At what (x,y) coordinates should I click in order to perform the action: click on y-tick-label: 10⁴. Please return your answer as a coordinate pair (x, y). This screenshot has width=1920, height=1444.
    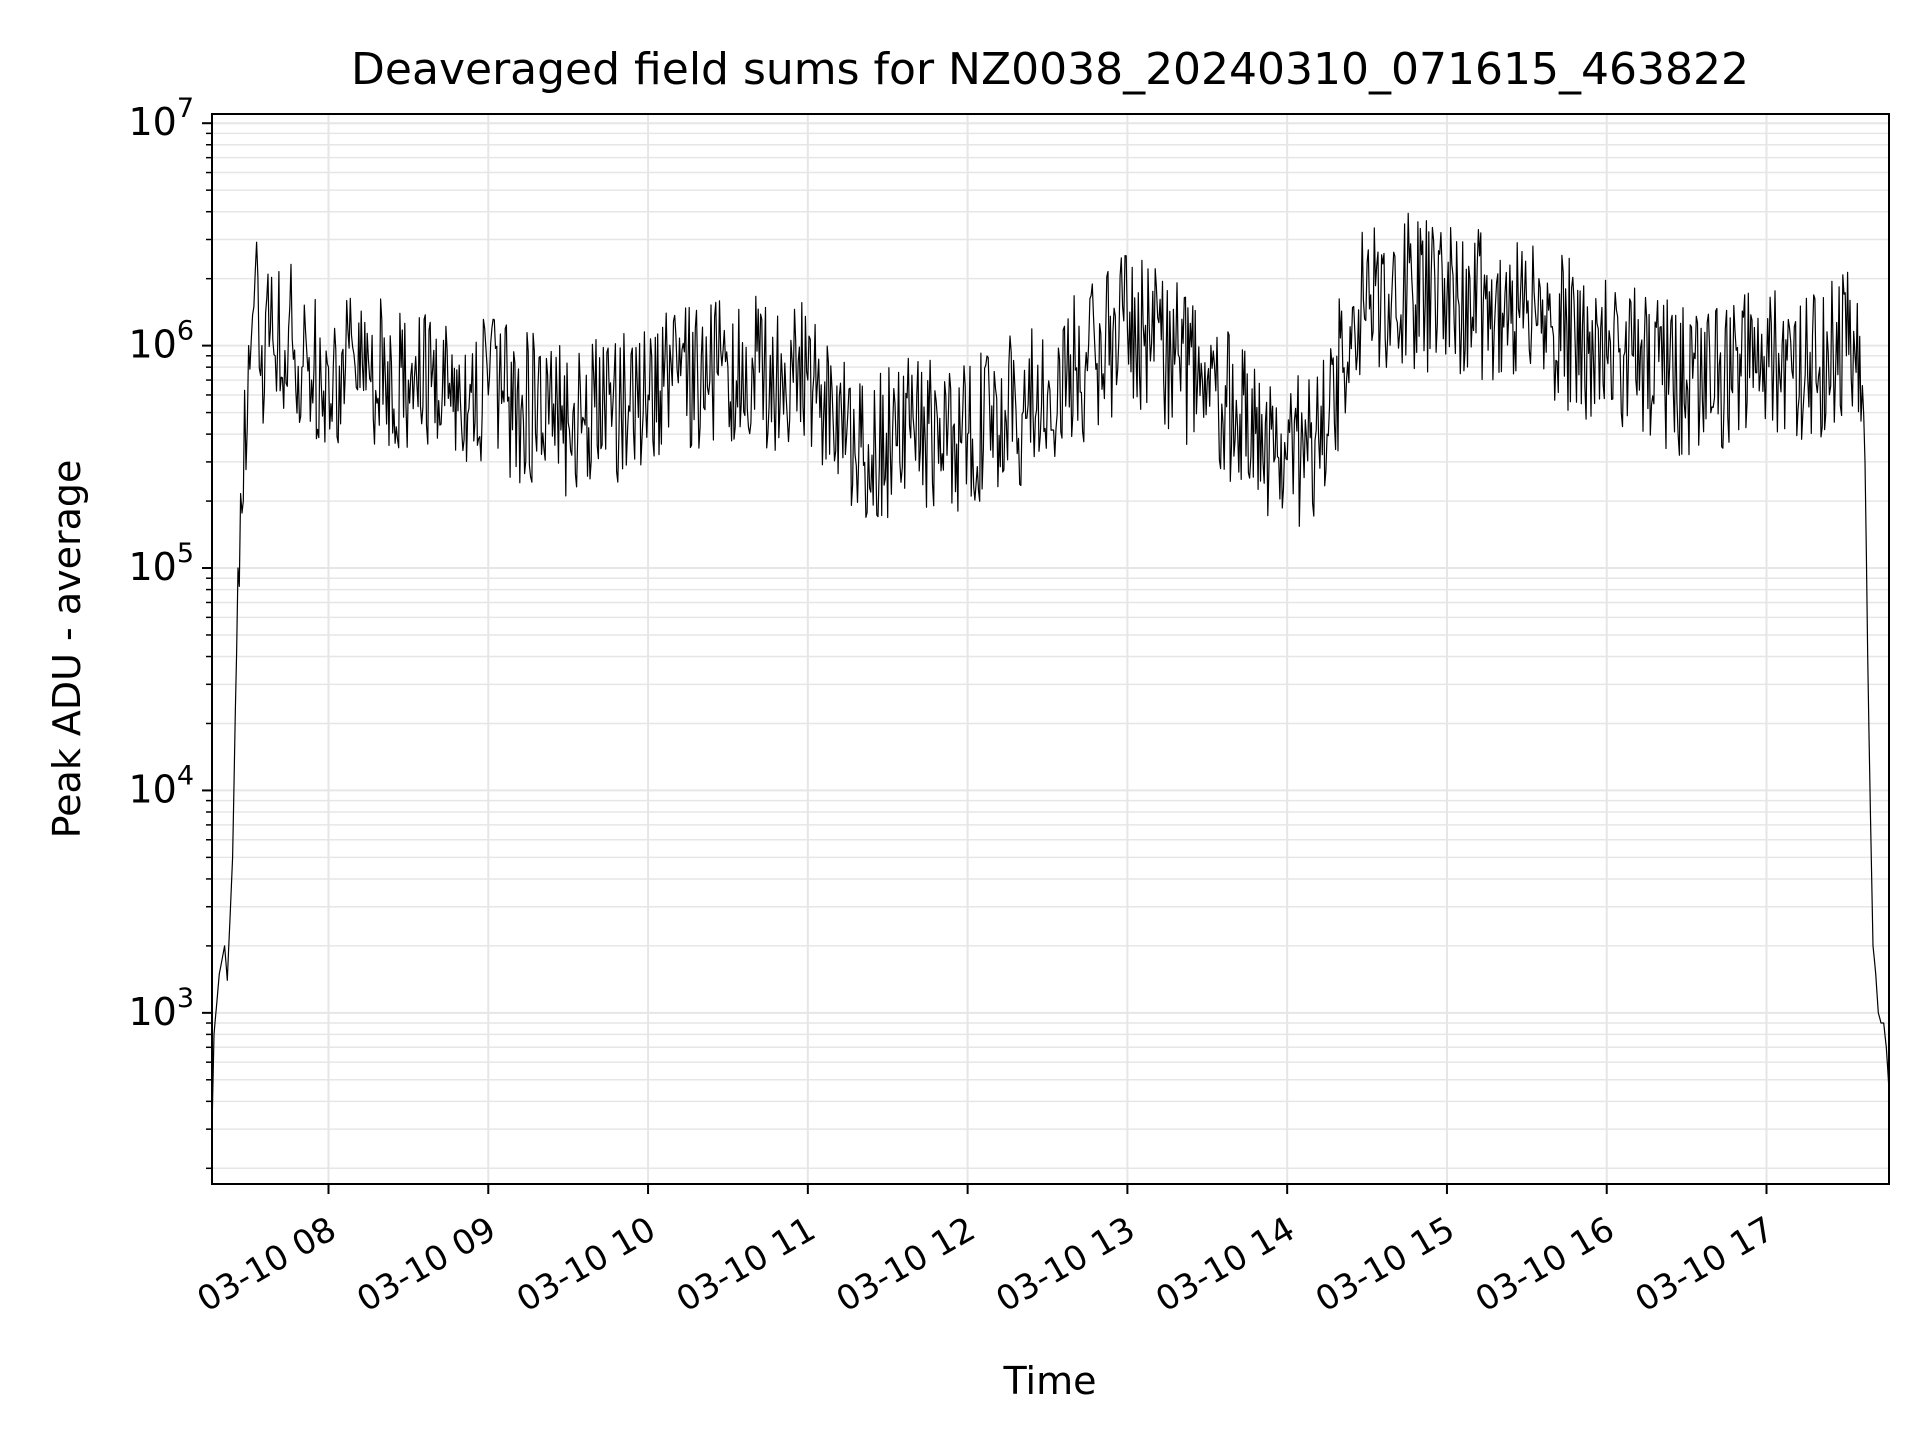
    Looking at the image, I should click on (161, 785).